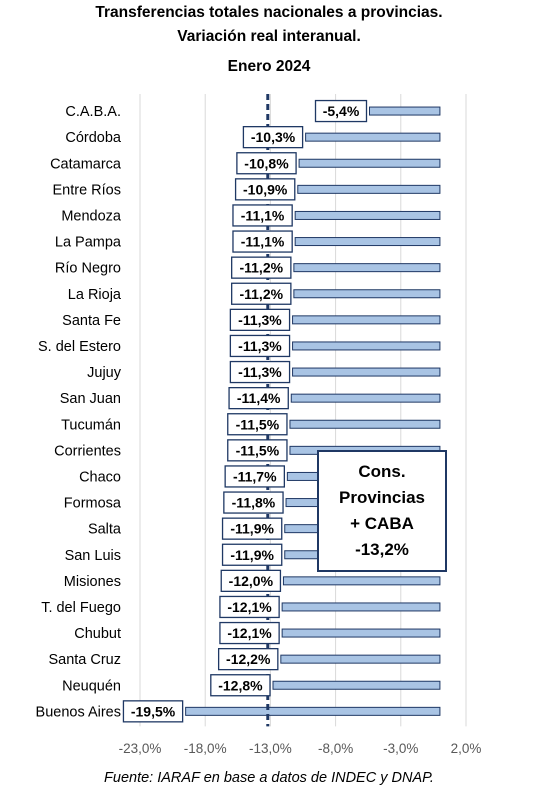 Image resolution: width=538 pixels, height=794 pixels. I want to click on data-label: -11,8%, so click(254, 503).